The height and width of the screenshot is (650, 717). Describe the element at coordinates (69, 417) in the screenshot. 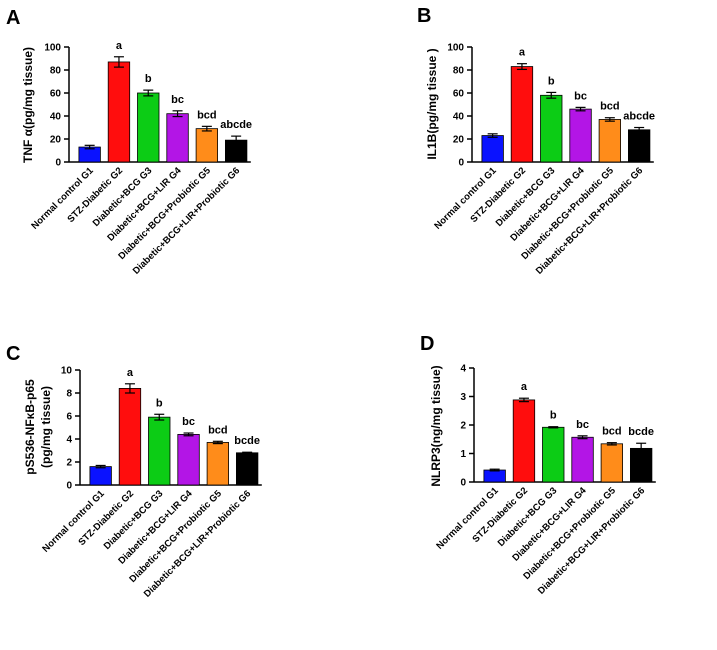

I see `y-tick-label: 6` at that location.